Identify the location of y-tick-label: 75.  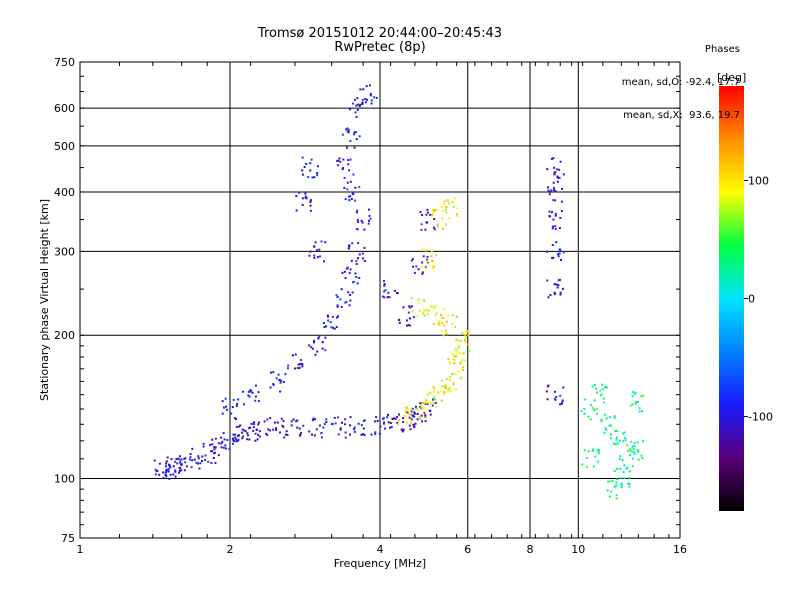
(68, 538).